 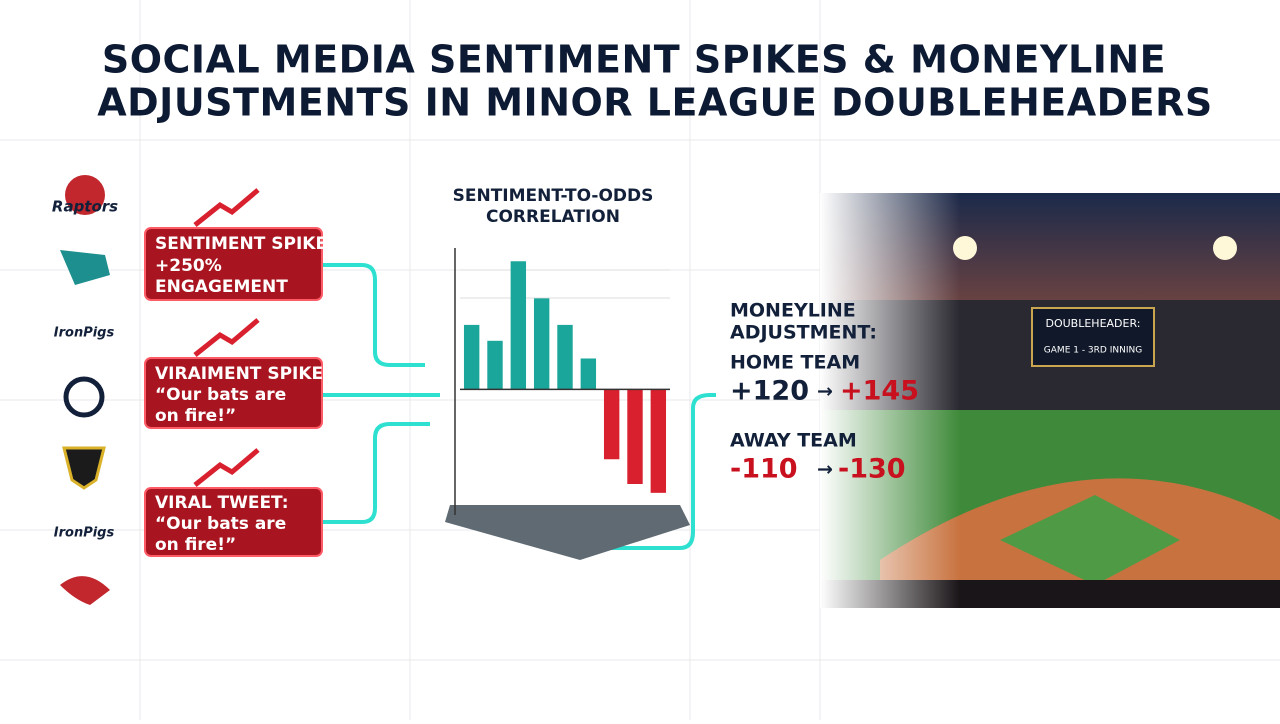 What do you see at coordinates (793, 441) in the screenshot?
I see `team-label: AWAY TEAM` at bounding box center [793, 441].